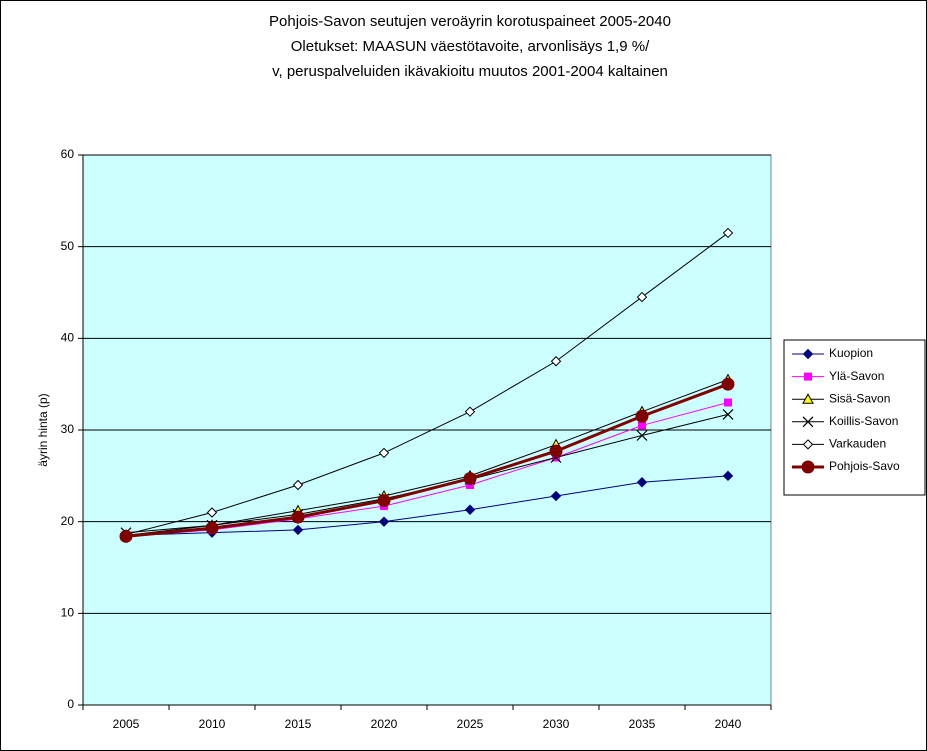 The height and width of the screenshot is (751, 927). I want to click on legend-label: Sisä-Savon, so click(859, 398).